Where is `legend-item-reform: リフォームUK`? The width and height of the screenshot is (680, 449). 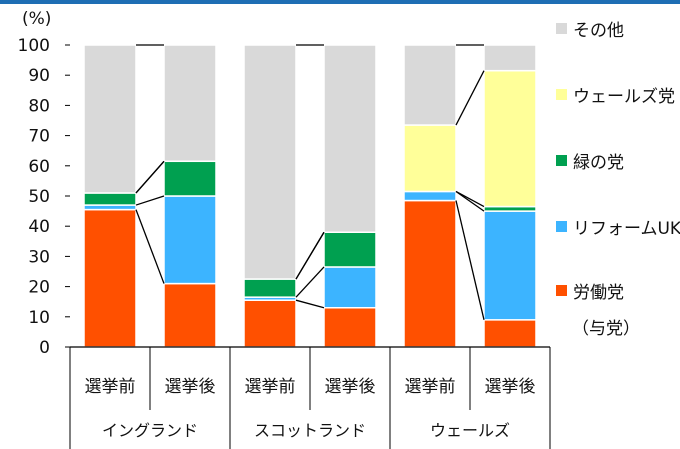 legend-item-reform: リフォームUK is located at coordinates (618, 226).